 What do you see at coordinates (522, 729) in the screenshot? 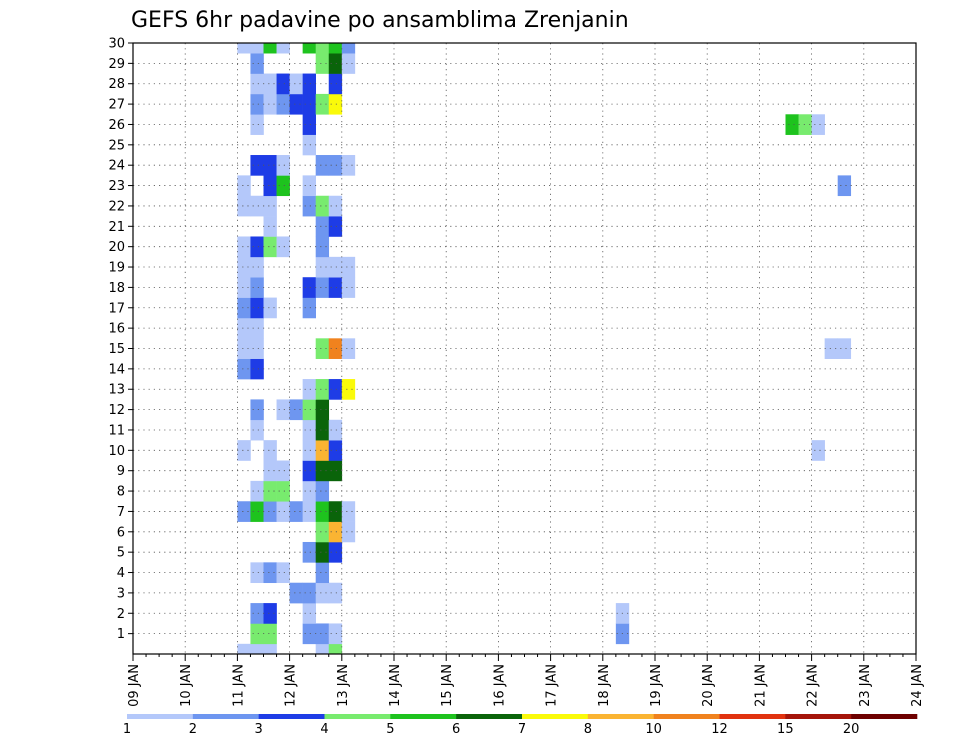
I see `colorbar-label: 7` at bounding box center [522, 729].